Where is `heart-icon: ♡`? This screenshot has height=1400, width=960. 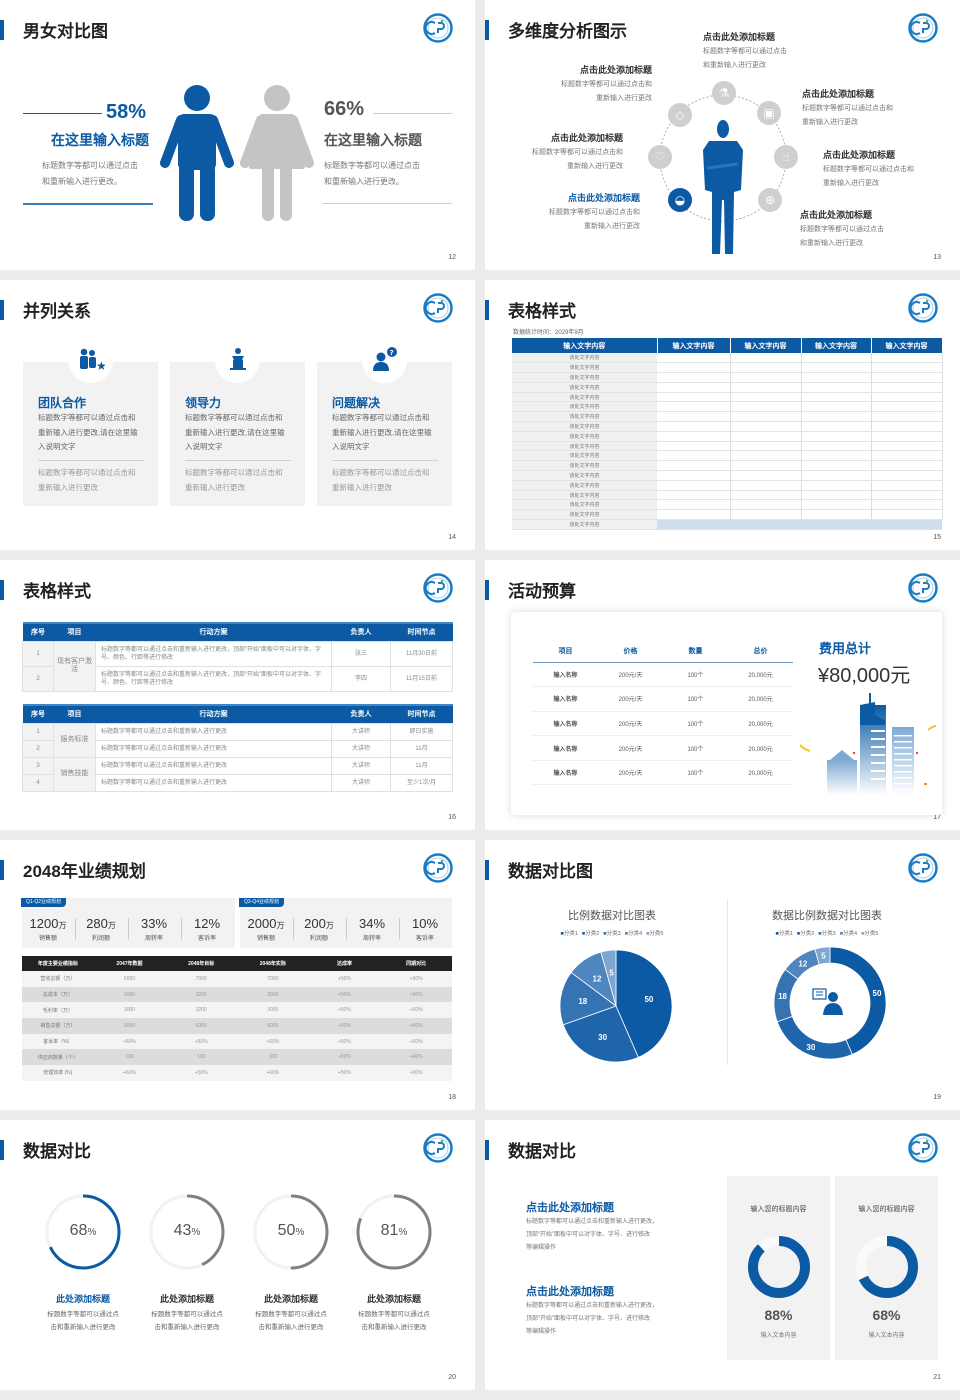
heart-icon: ♡ is located at coordinates (660, 157).